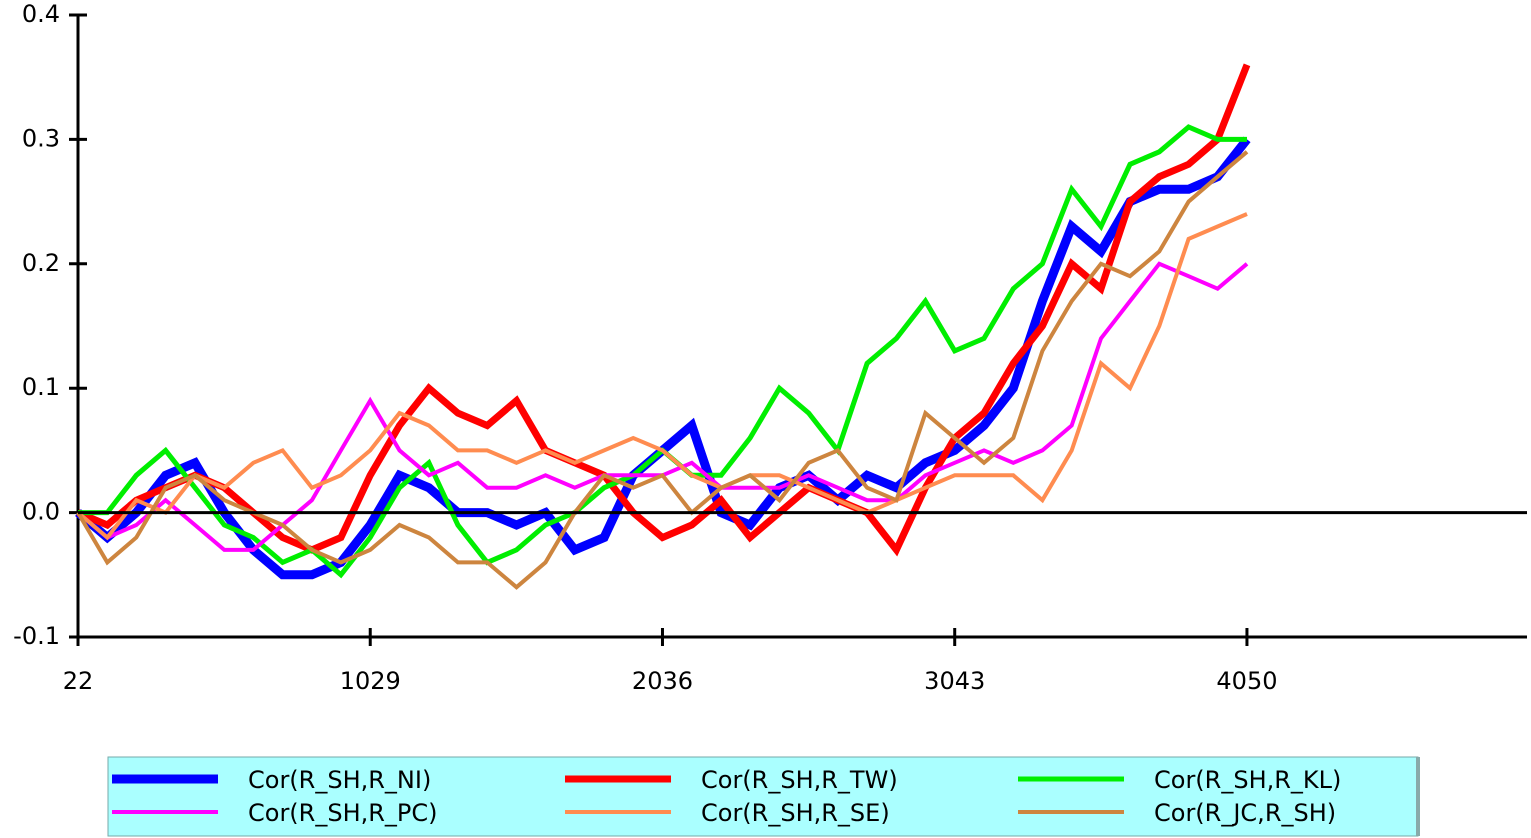 The height and width of the screenshot is (838, 1531). Describe the element at coordinates (1247, 780) in the screenshot. I see `legend-label: Cor(R_SH,R_KL)` at that location.